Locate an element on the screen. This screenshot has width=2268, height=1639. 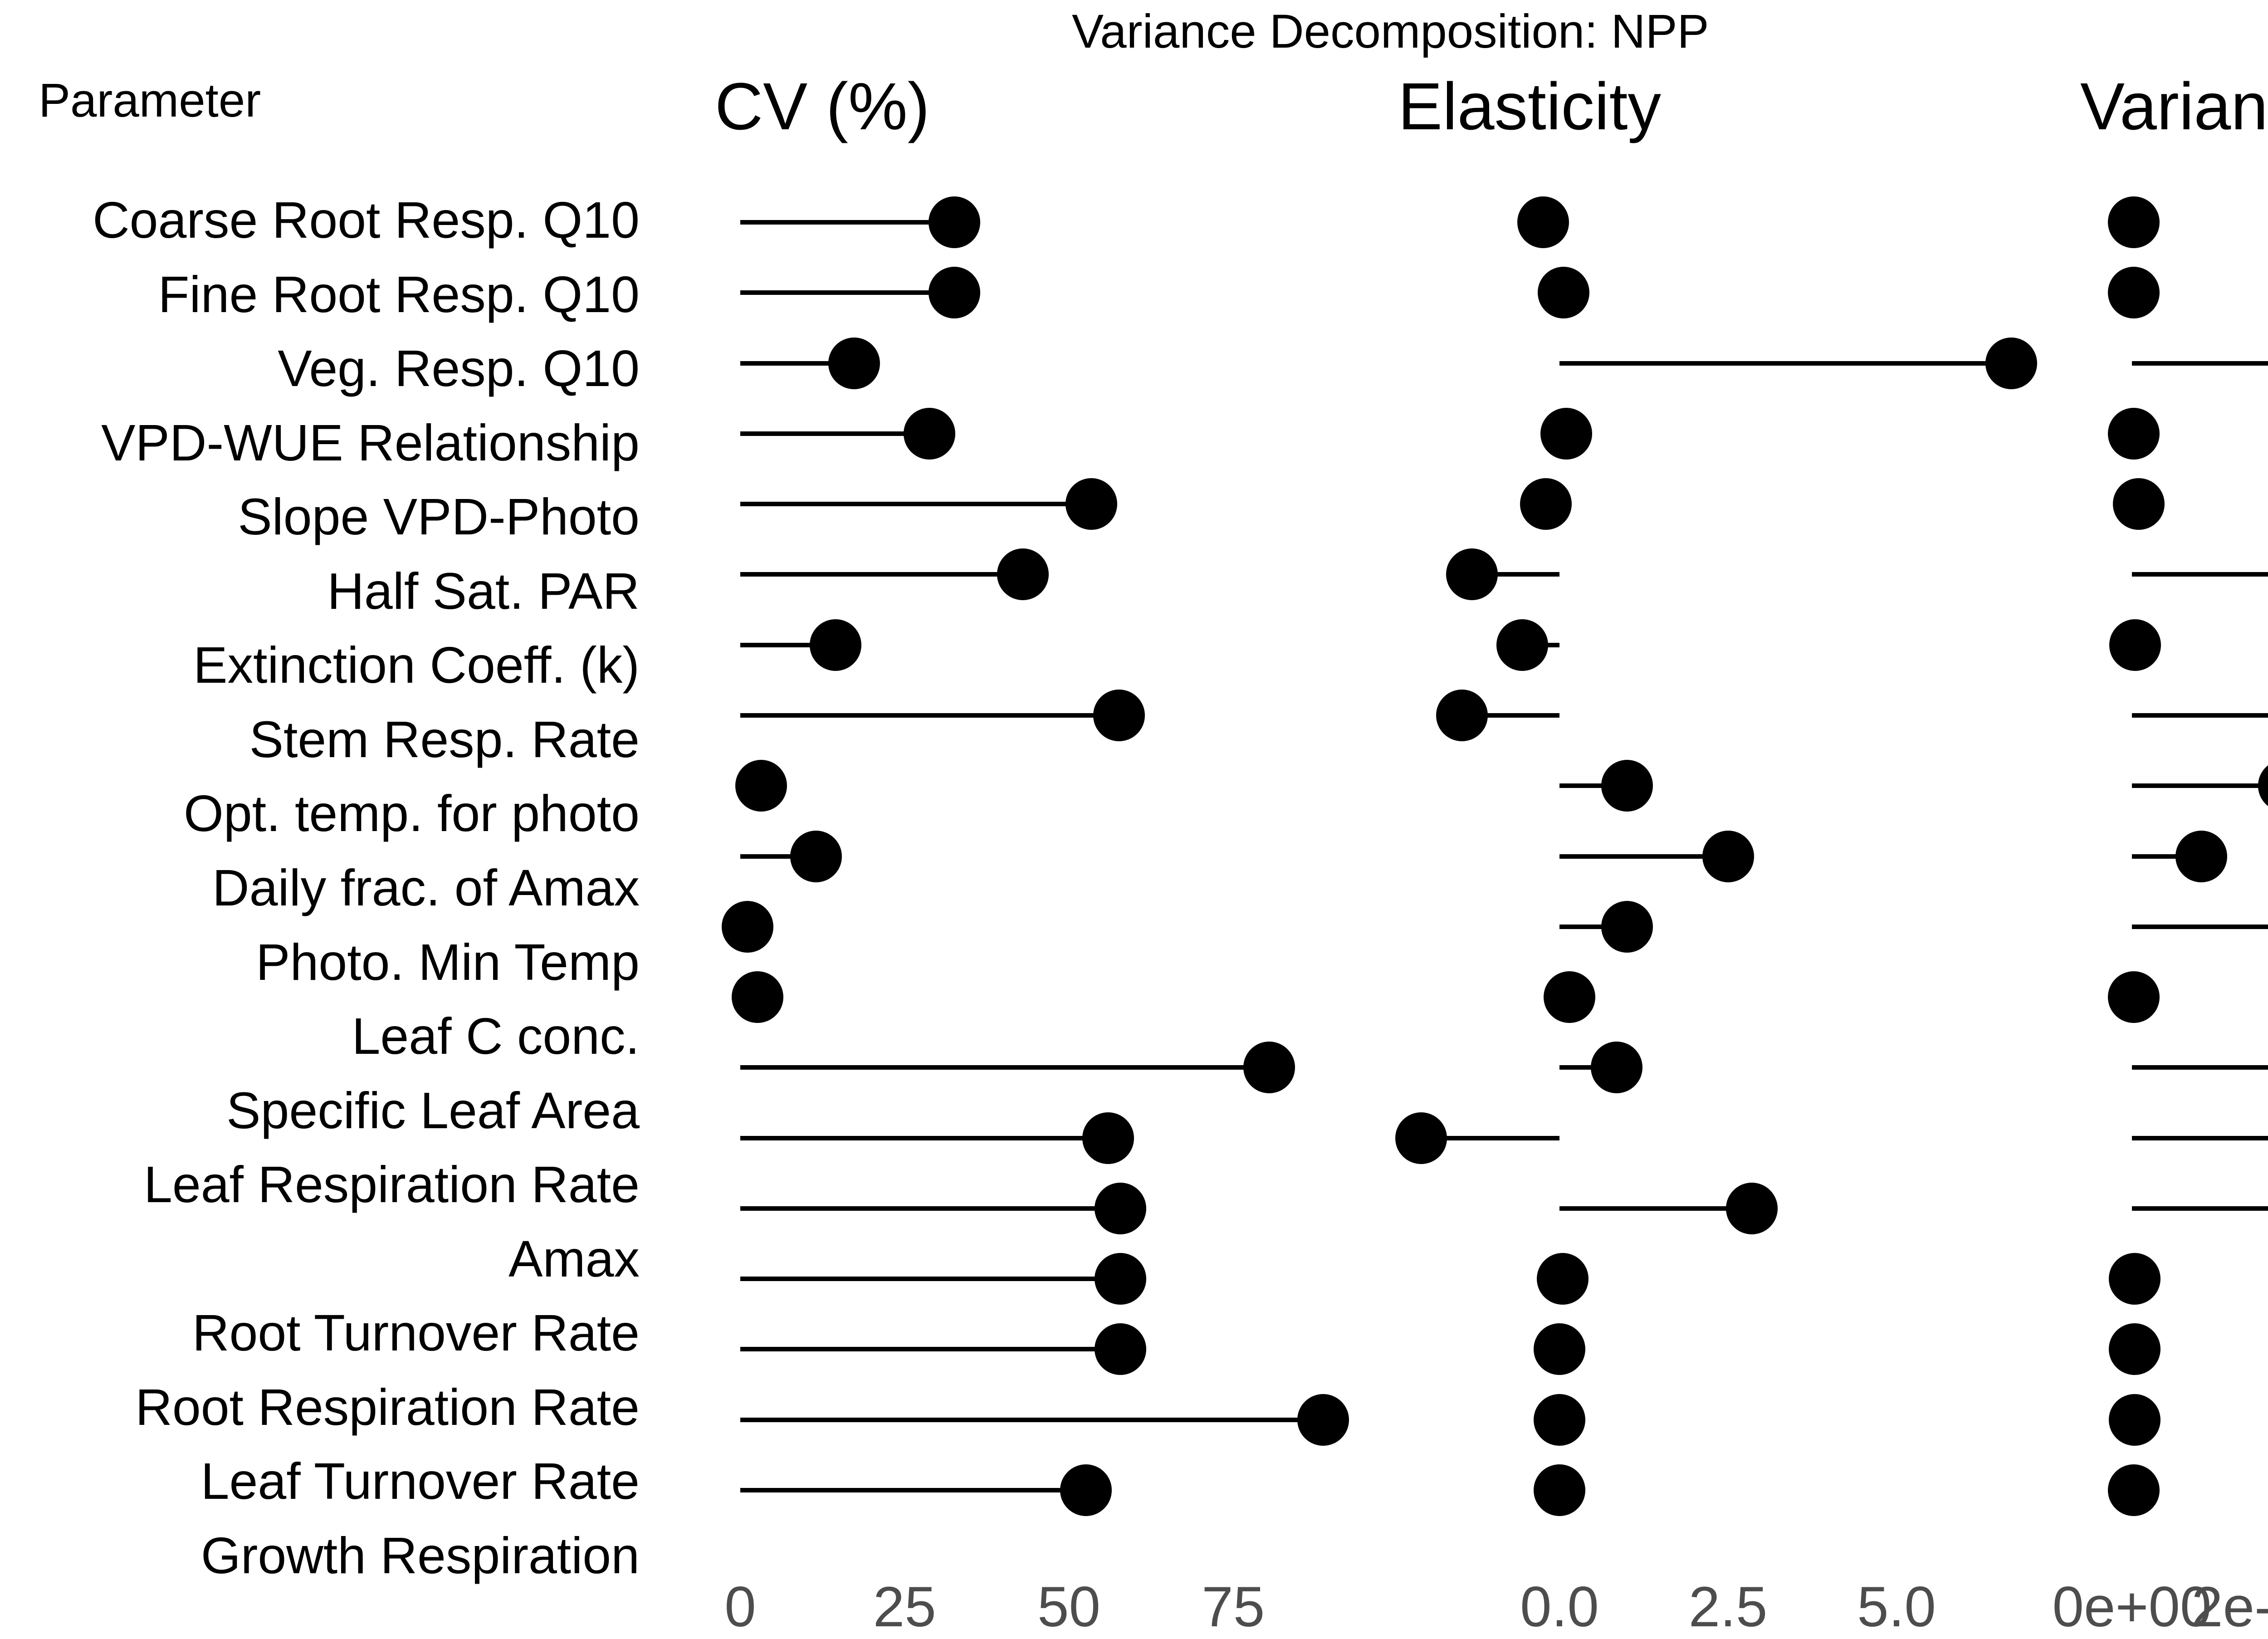
param-label-18: Leaf Turnover Rate is located at coordinates (420, 1481).